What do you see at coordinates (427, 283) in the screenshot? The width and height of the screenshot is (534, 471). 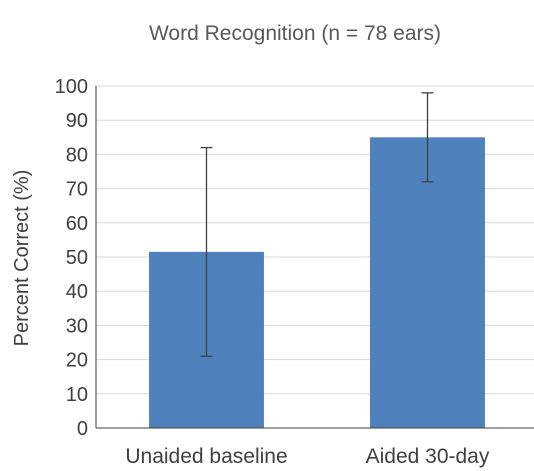 I see `bar` at bounding box center [427, 283].